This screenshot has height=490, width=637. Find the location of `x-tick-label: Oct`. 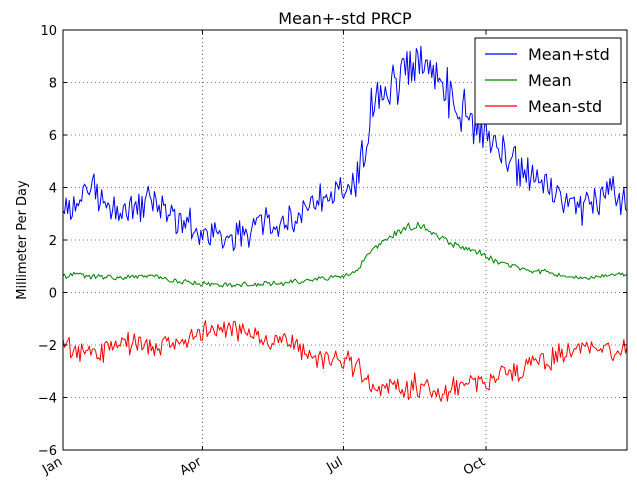

x-tick-label: Oct is located at coordinates (474, 466).